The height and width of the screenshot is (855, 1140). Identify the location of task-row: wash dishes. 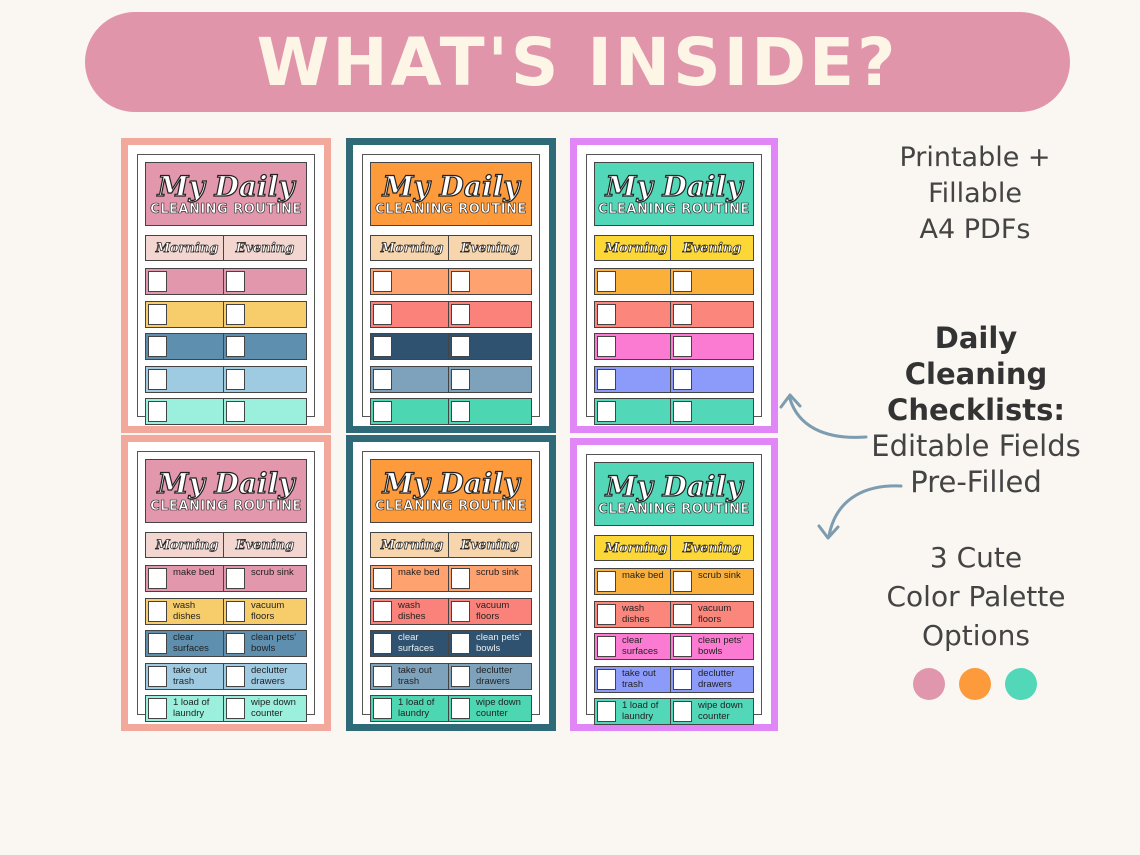
(187, 611).